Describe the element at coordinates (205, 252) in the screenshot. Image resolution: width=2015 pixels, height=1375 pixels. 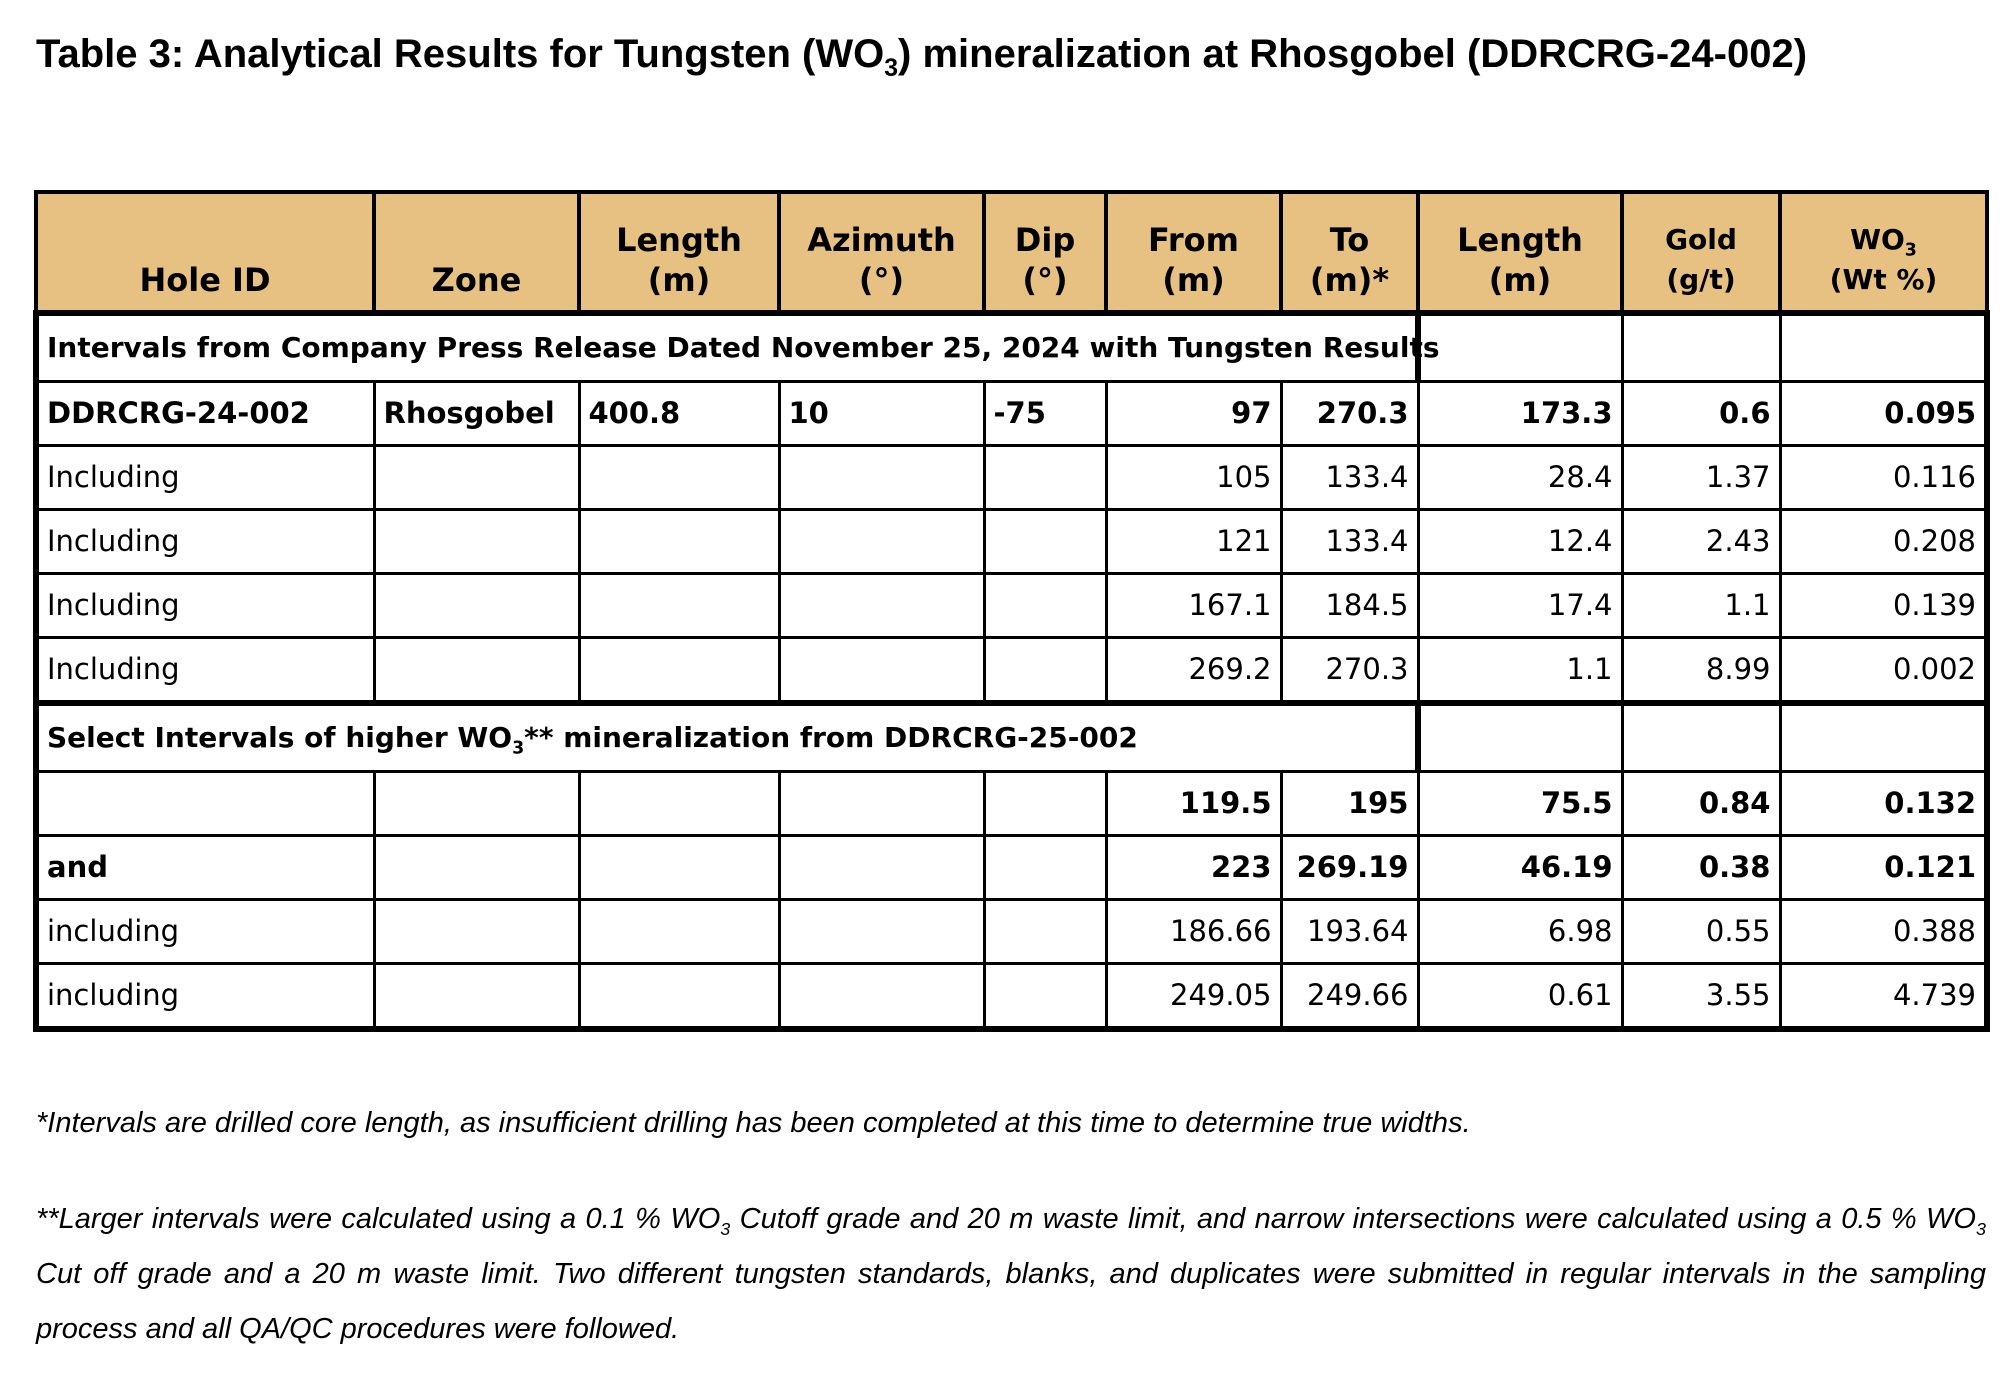
I see `header-hole-id: Hole ID` at that location.